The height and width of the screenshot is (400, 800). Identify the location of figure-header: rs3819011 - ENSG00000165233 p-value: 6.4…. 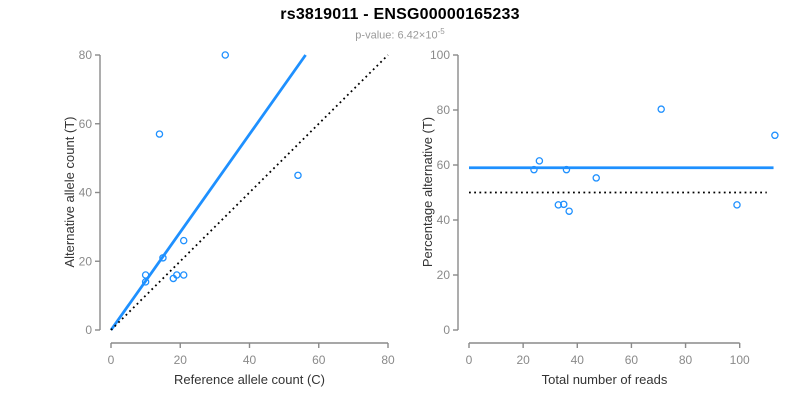
(400, 24).